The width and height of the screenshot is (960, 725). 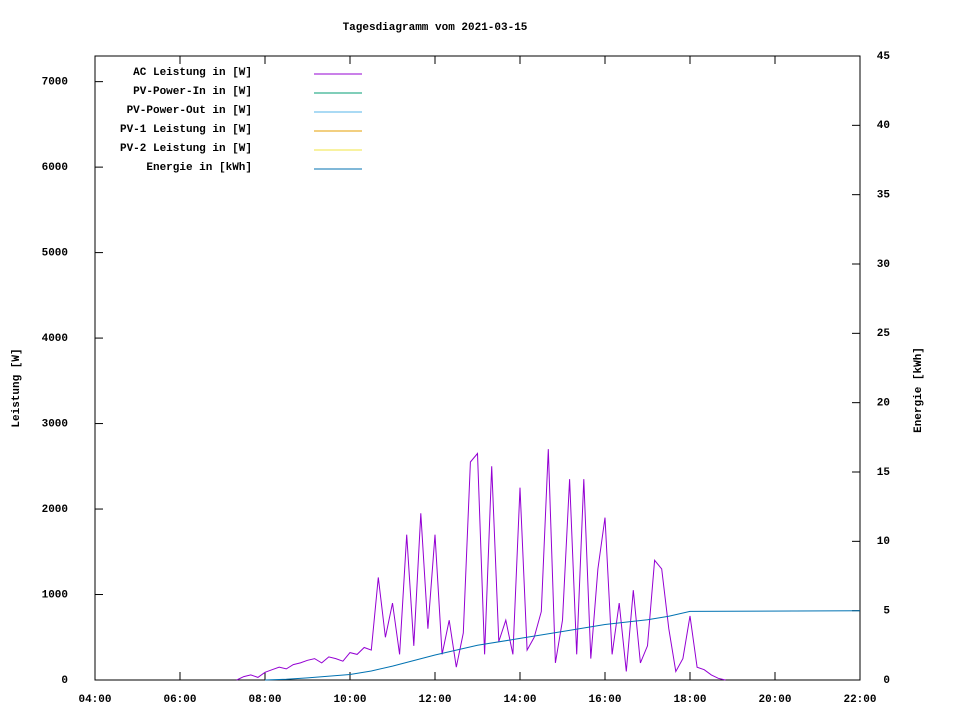 What do you see at coordinates (94, 700) in the screenshot?
I see `x-tick-label: 04:00` at bounding box center [94, 700].